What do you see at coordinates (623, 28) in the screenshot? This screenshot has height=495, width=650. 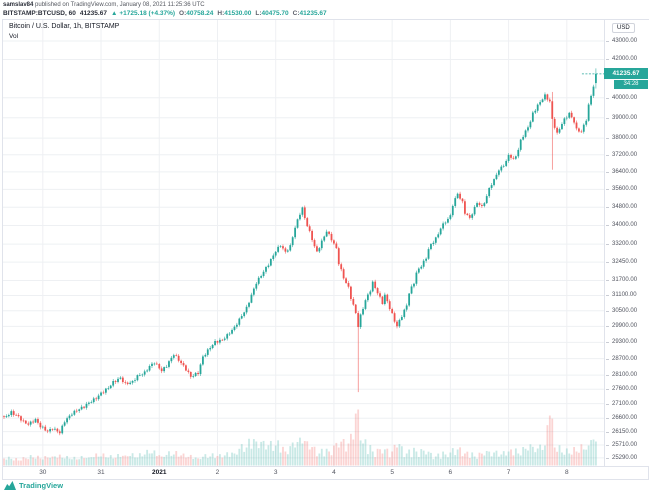 I see `currency-badge: USD` at bounding box center [623, 28].